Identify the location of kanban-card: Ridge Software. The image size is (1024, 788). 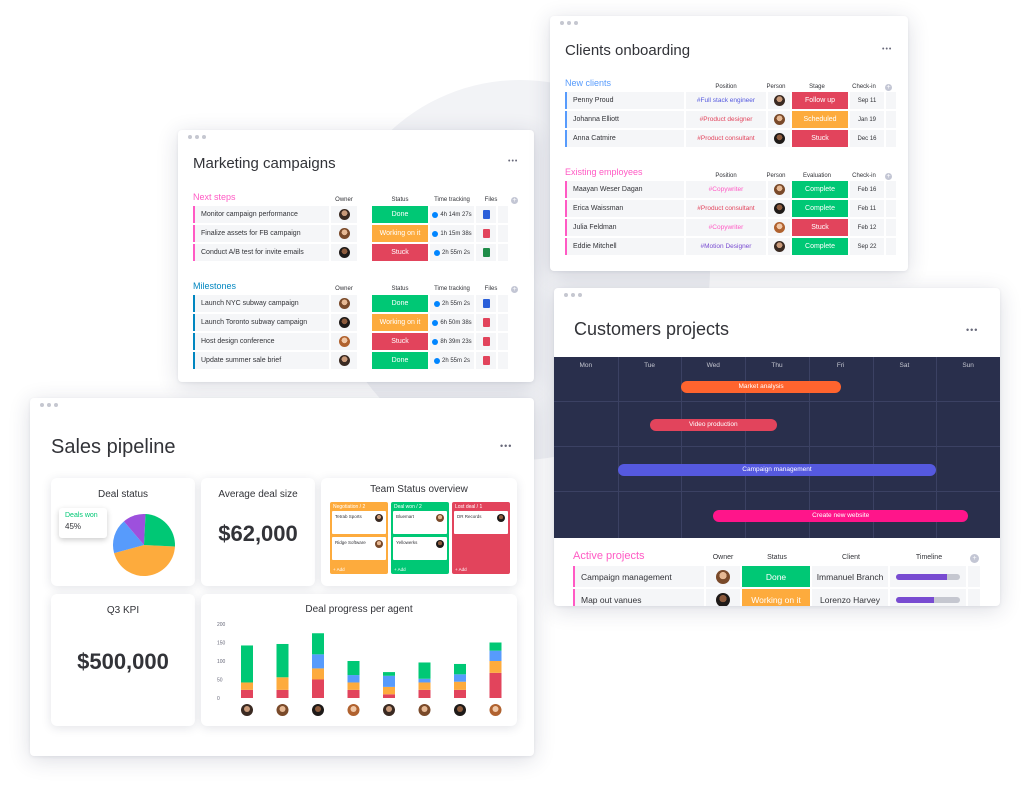
(359, 548).